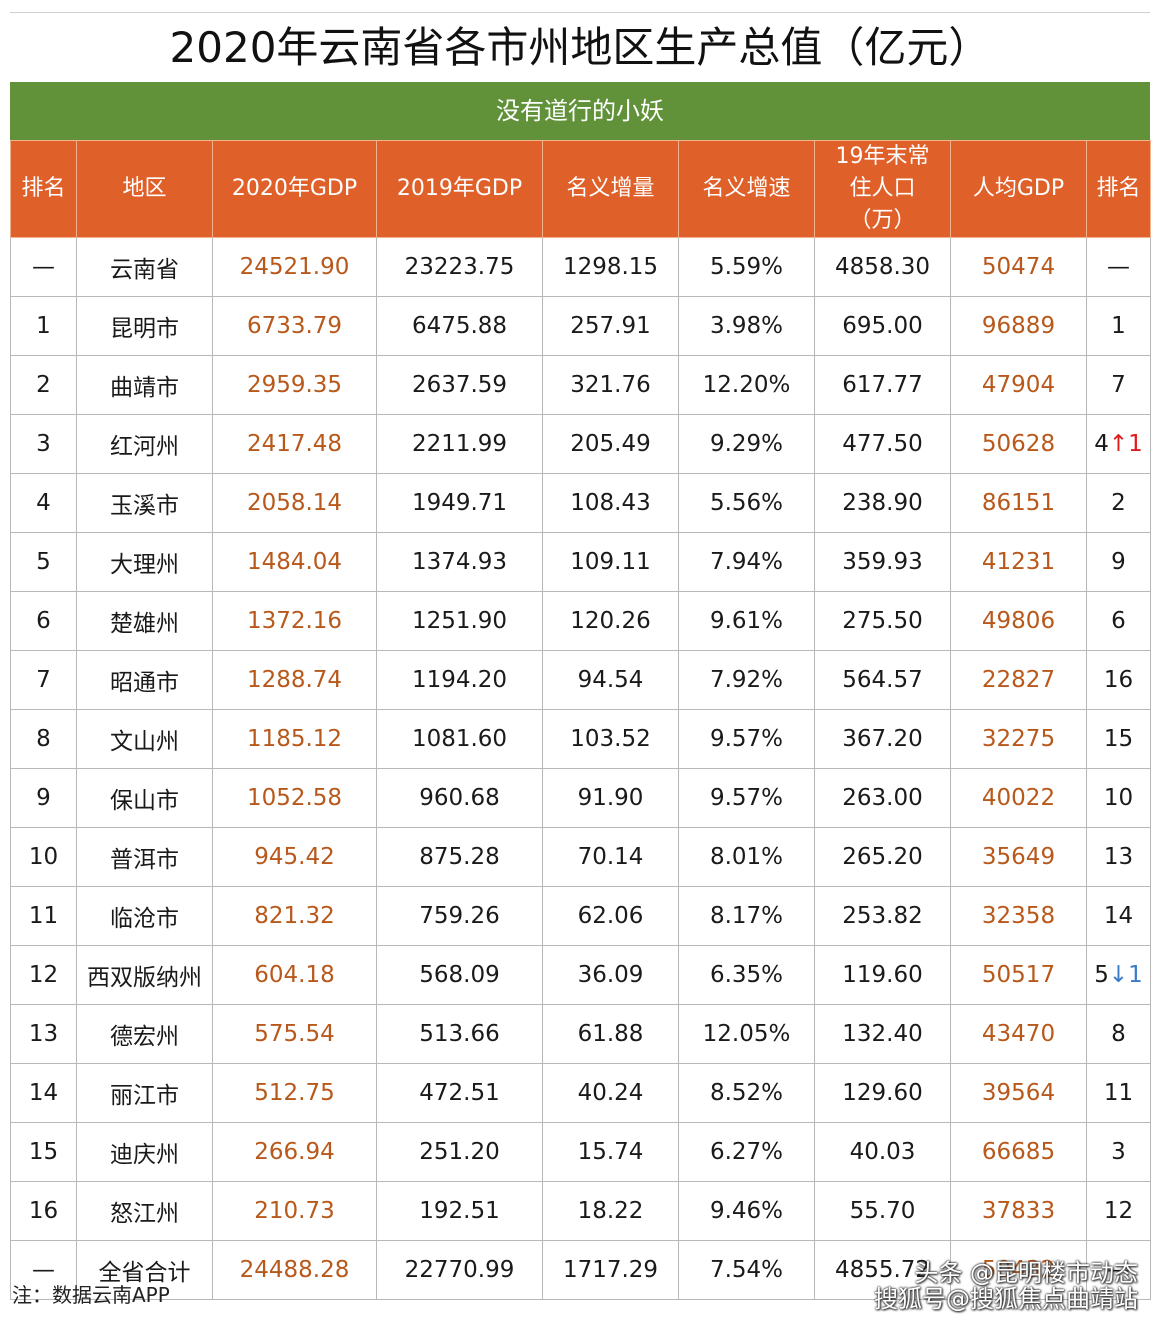 This screenshot has height=1322, width=1160. I want to click on cell-region: 临沧市, so click(144, 916).